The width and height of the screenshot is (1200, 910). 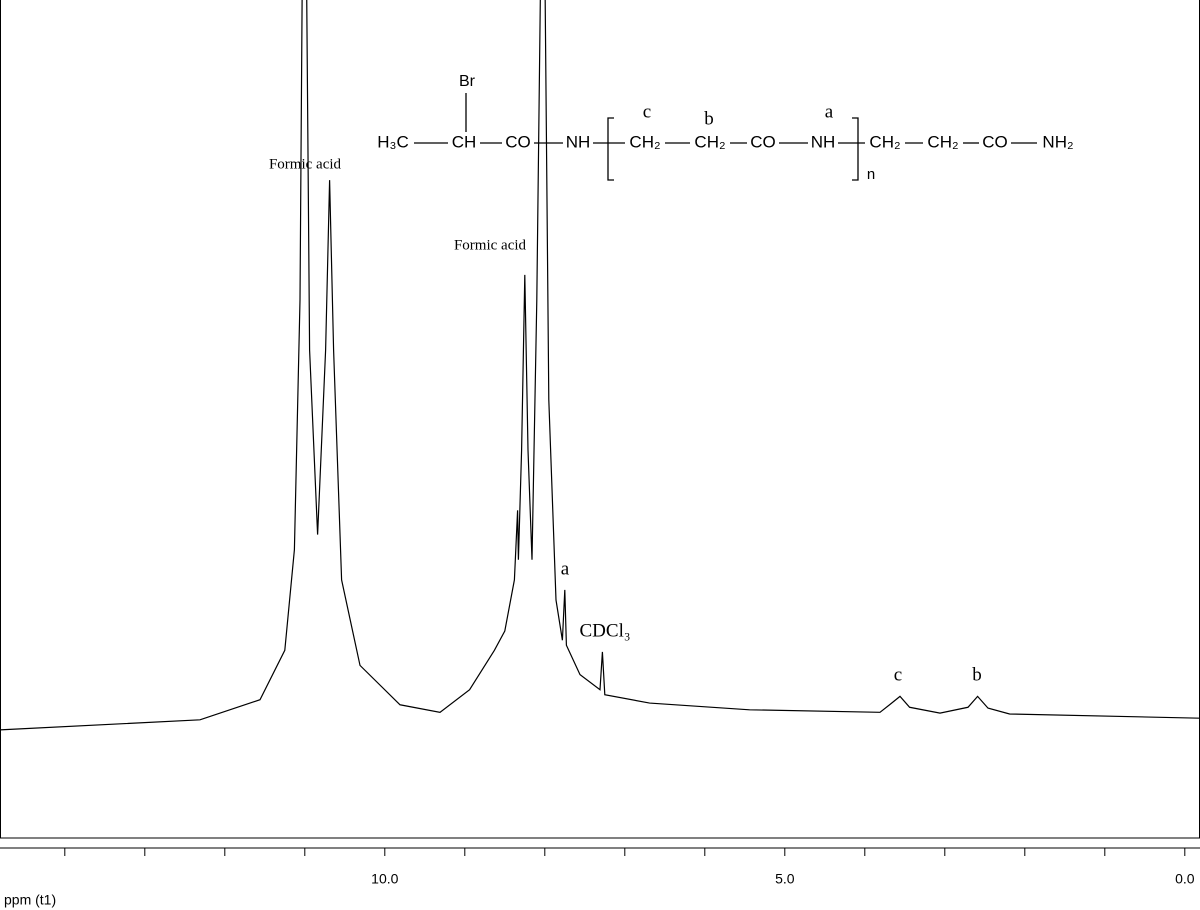 I want to click on x-tick-label: 10.0, so click(x=384, y=879).